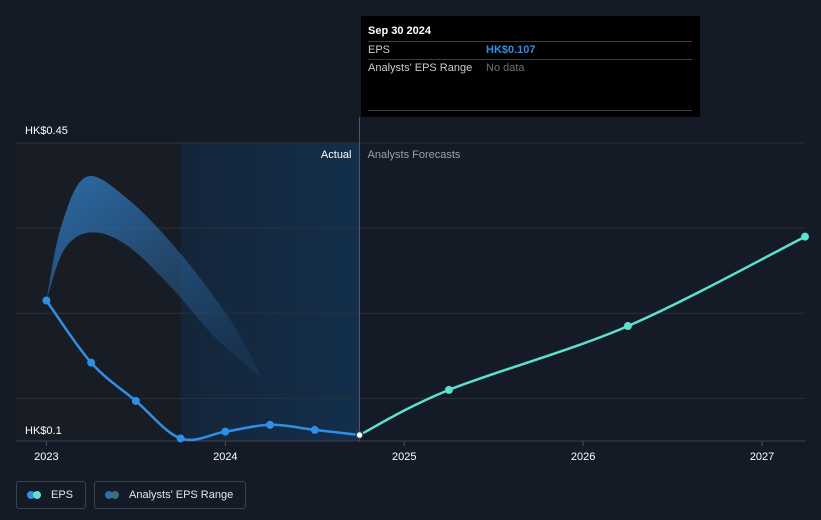 This screenshot has width=821, height=520. I want to click on legend-item-analyst-range: Analysts' EPS Range, so click(170, 495).